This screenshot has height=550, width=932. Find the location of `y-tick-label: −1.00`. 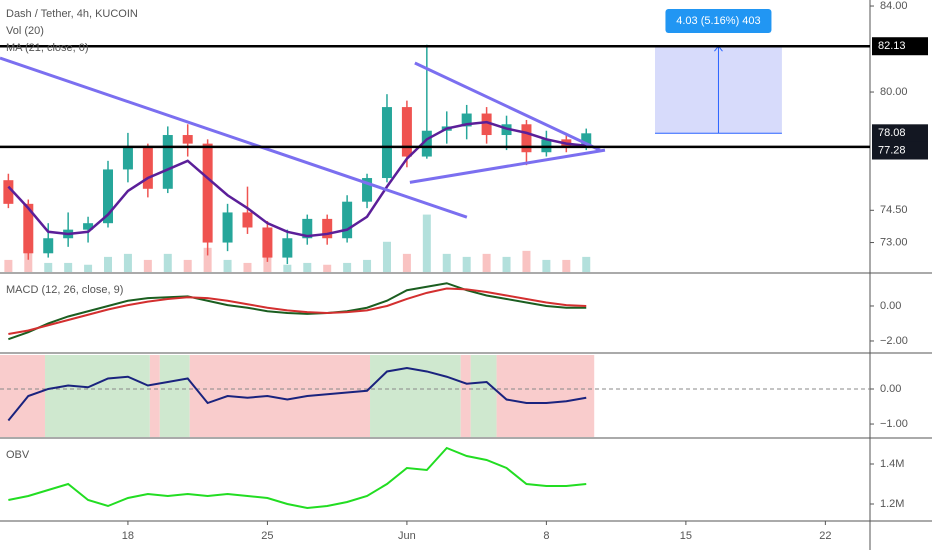

y-tick-label: −1.00 is located at coordinates (894, 424).